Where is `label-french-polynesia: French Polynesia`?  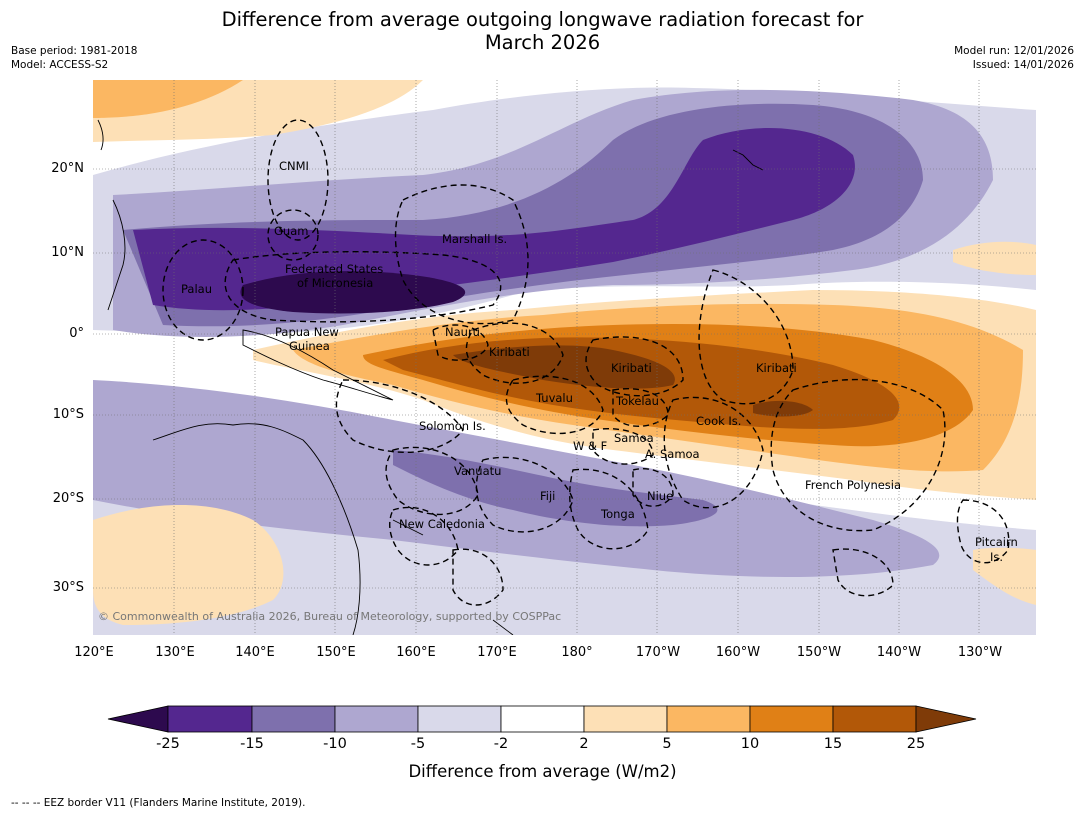 label-french-polynesia: French Polynesia is located at coordinates (853, 485).